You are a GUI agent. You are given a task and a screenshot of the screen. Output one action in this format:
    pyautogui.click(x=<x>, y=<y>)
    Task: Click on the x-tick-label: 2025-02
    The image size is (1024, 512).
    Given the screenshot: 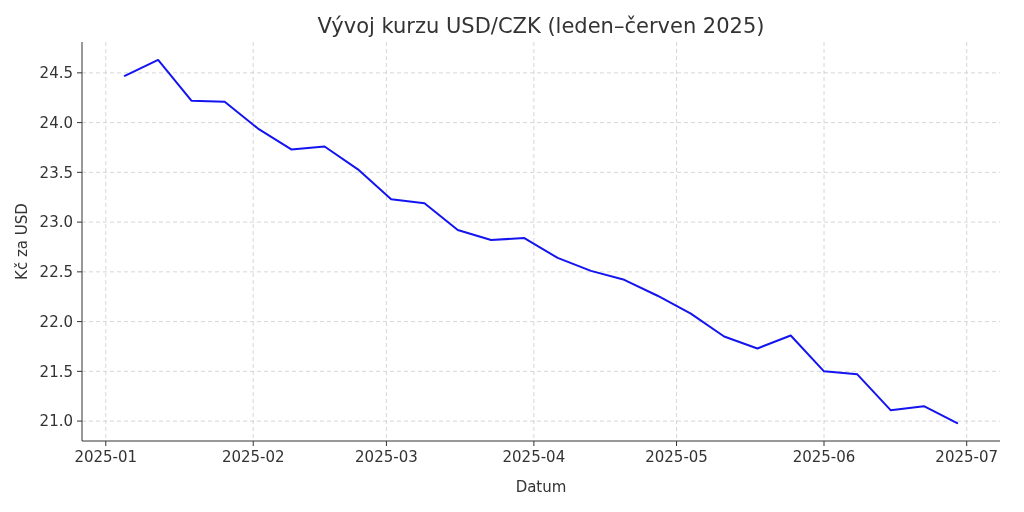 What is the action you would take?
    pyautogui.click(x=253, y=457)
    